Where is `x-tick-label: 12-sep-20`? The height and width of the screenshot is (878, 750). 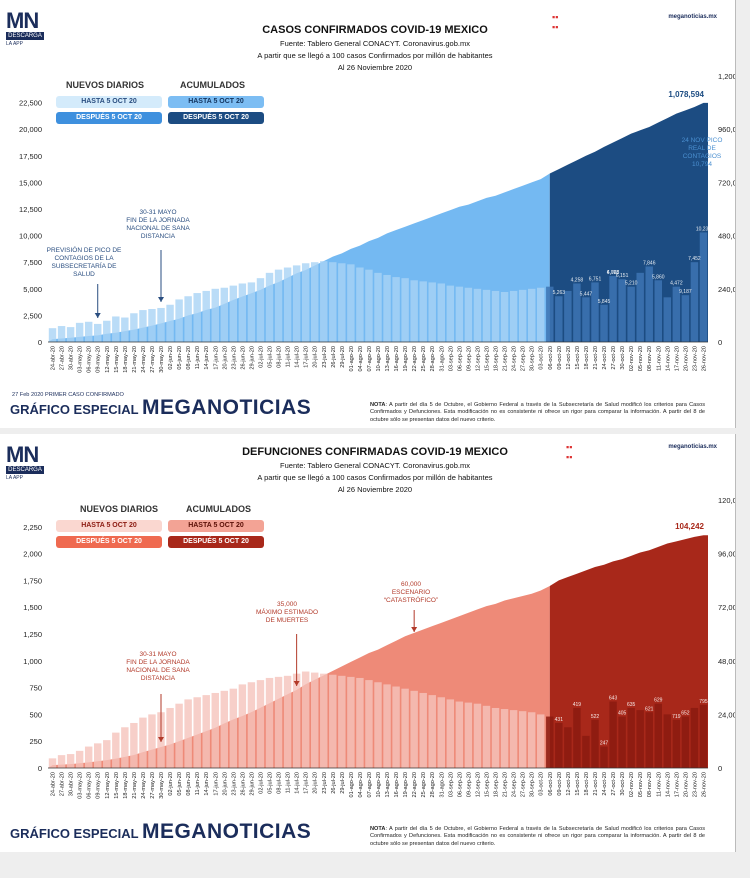 x-tick-label: 12-sep-20 is located at coordinates (478, 784).